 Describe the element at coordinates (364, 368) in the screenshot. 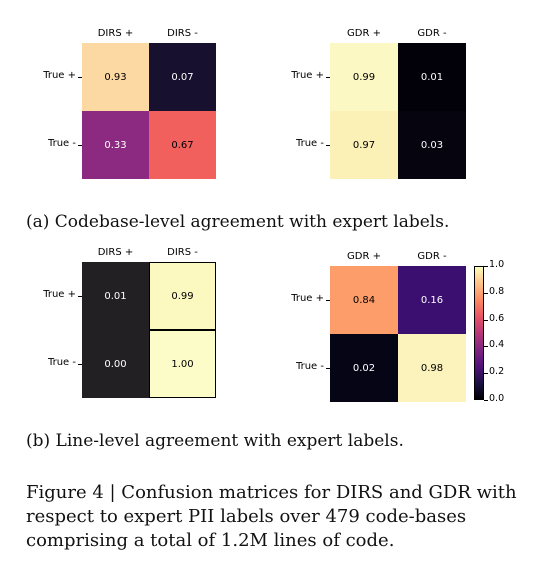

I see `heatmap-cell: 0.02` at that location.